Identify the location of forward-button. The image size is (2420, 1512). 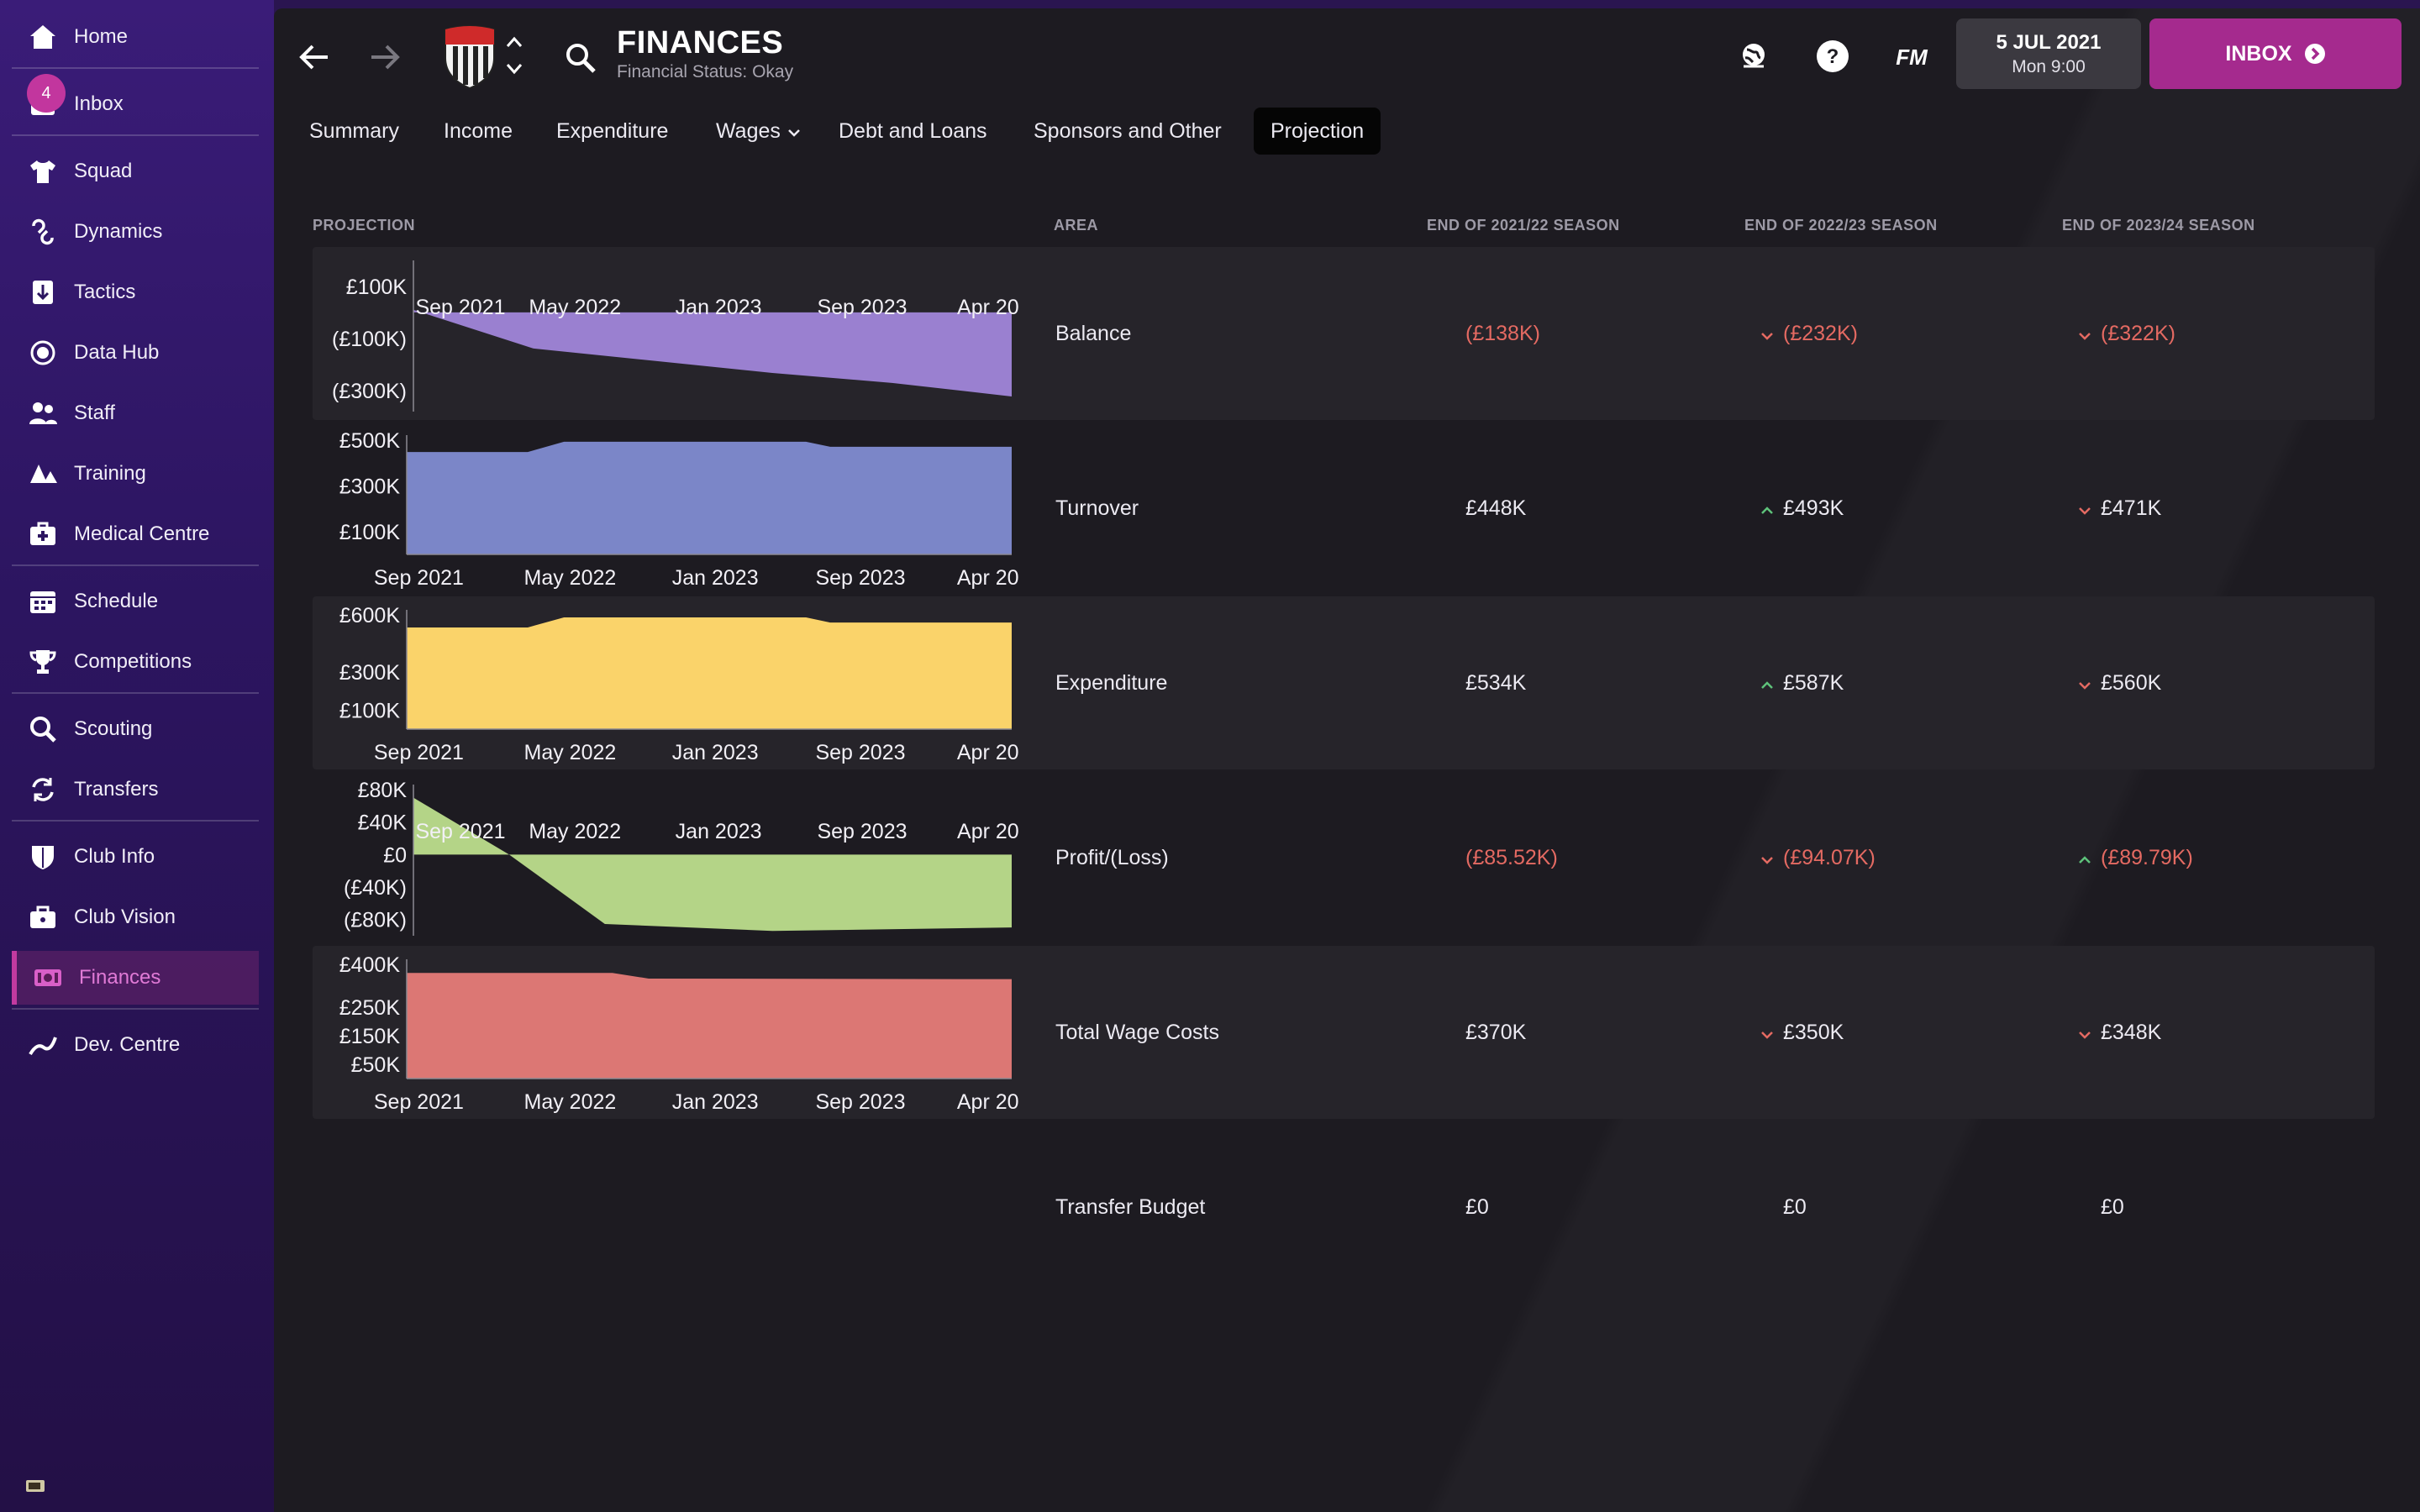
(384, 57).